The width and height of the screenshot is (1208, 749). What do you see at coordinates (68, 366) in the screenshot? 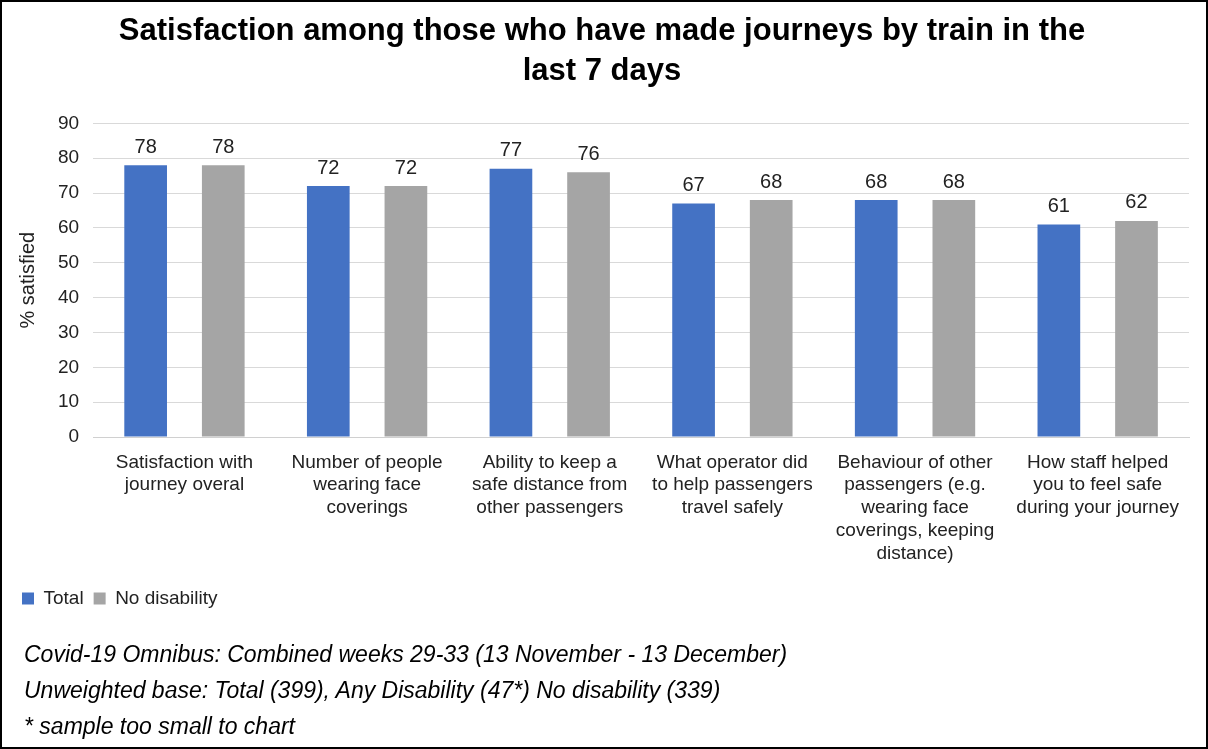
I see `y-tick-label: 20` at bounding box center [68, 366].